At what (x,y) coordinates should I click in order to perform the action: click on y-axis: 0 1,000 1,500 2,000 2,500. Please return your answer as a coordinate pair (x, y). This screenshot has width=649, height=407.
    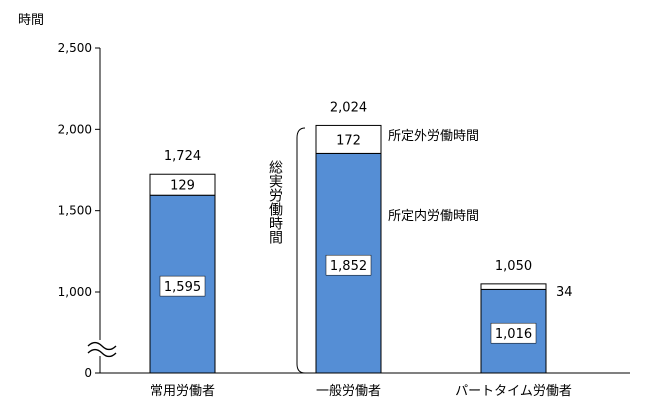
    Looking at the image, I should click on (87, 210).